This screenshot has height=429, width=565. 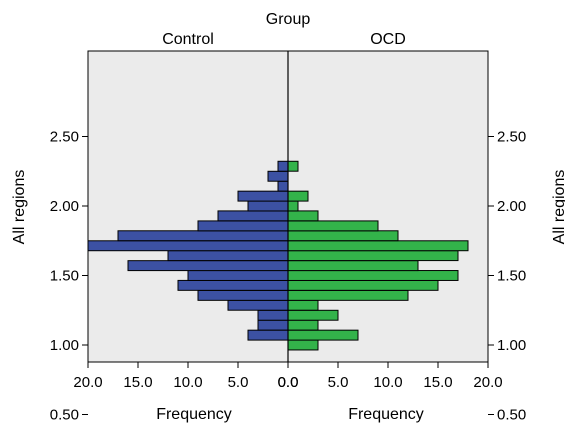 What do you see at coordinates (511, 276) in the screenshot?
I see `y-tick-label-right: 1.50` at bounding box center [511, 276].